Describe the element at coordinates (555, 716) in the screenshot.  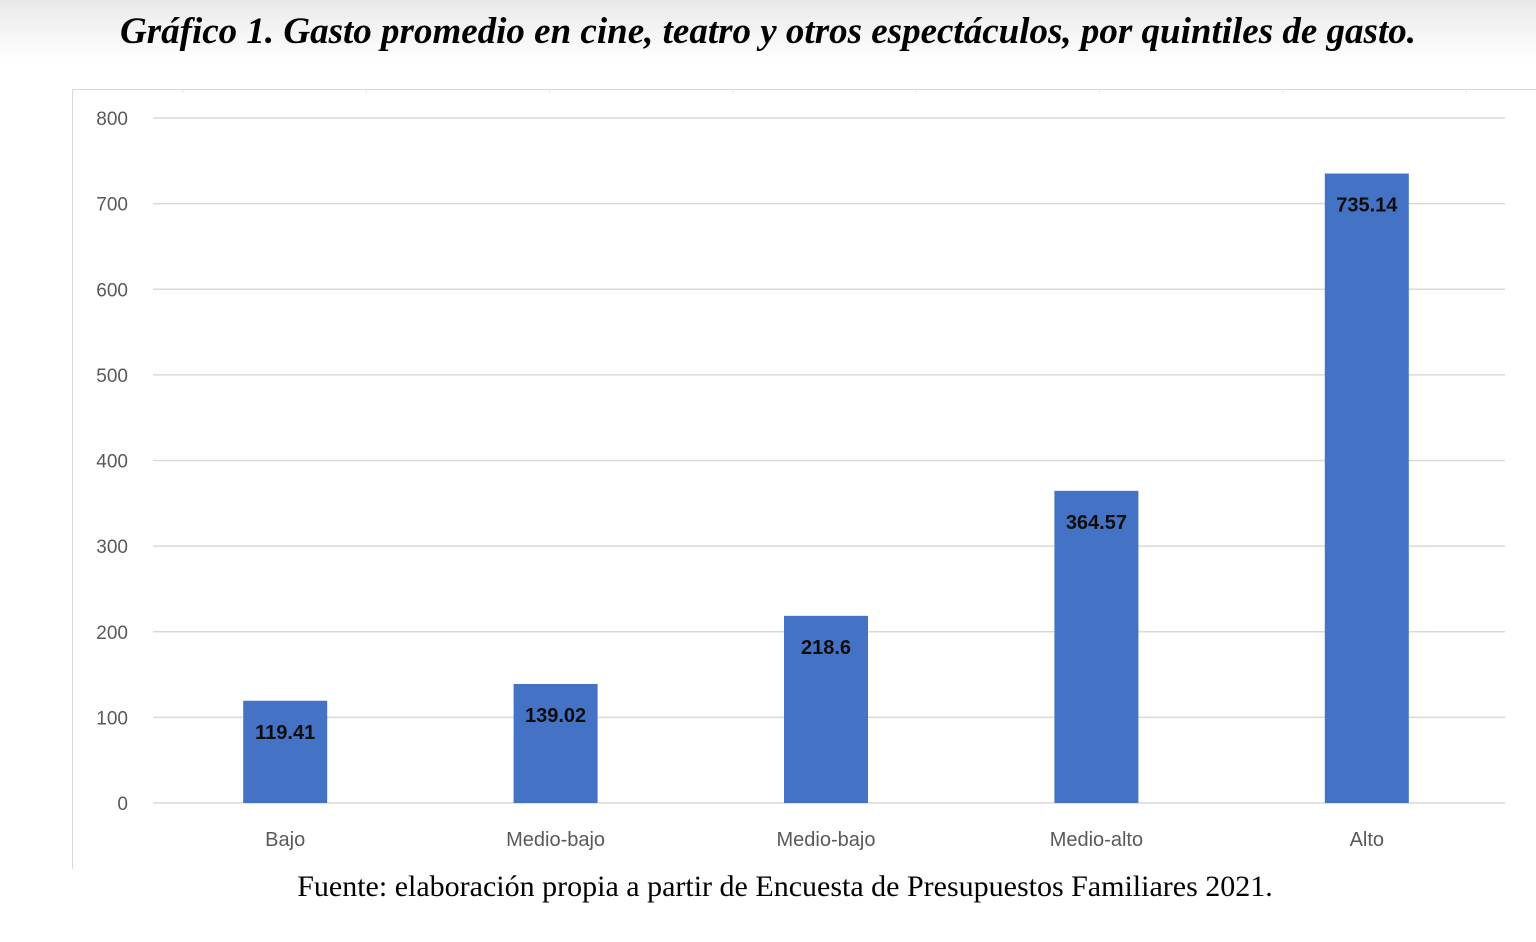
I see `data-label: 139.02` at that location.